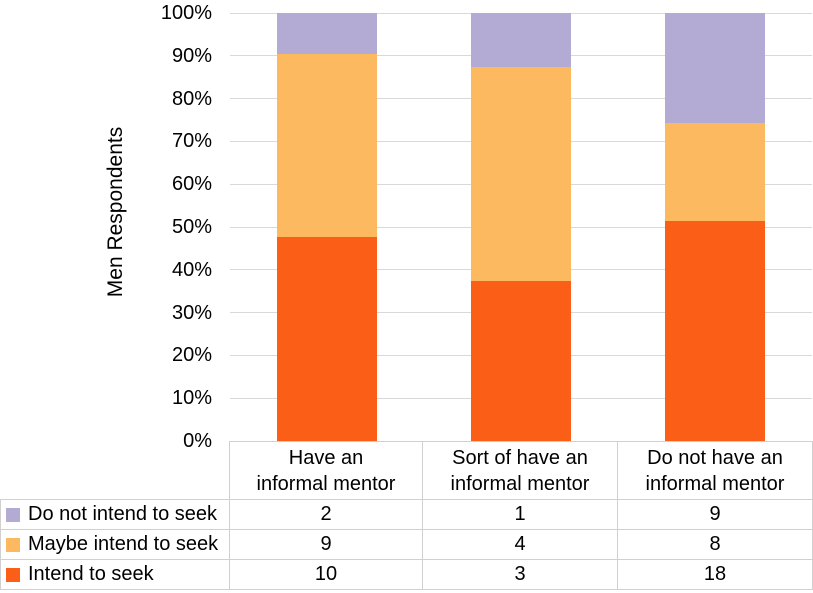 Image resolution: width=813 pixels, height=593 pixels. I want to click on y-tick-label: 70%, so click(191, 141).